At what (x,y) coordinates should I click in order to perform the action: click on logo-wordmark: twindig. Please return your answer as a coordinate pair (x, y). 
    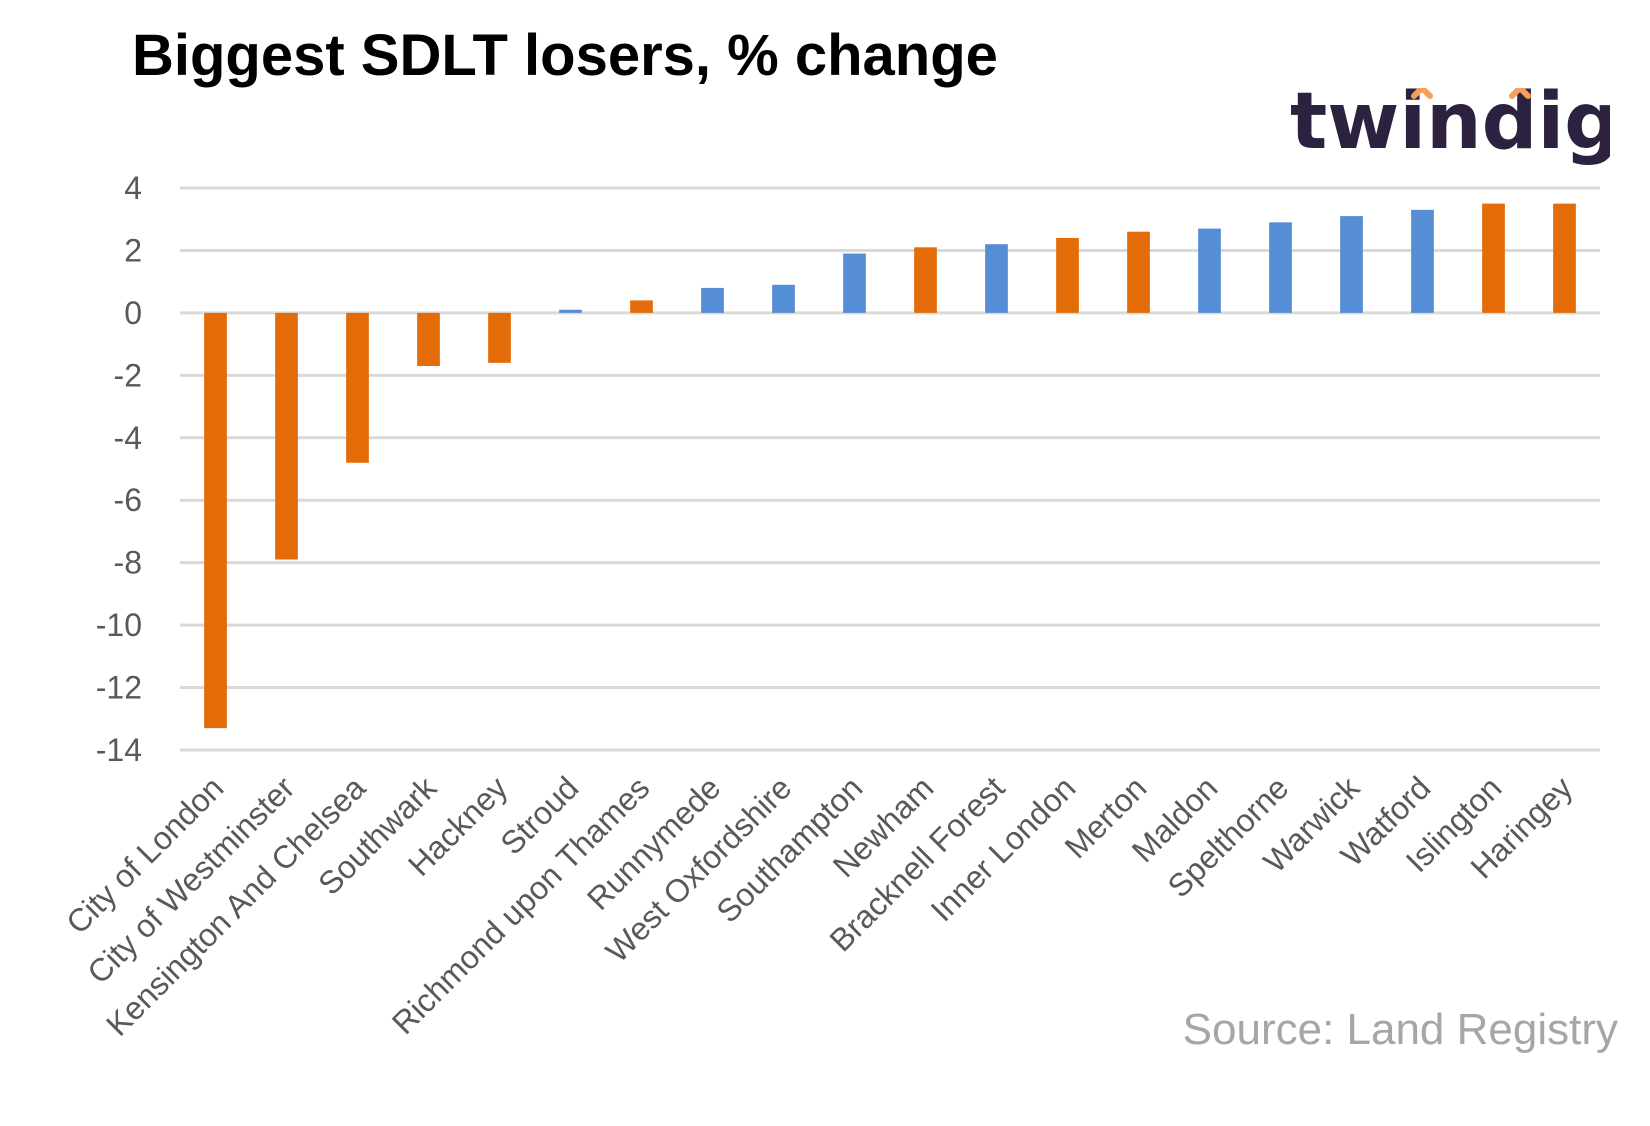
    Looking at the image, I should click on (1450, 127).